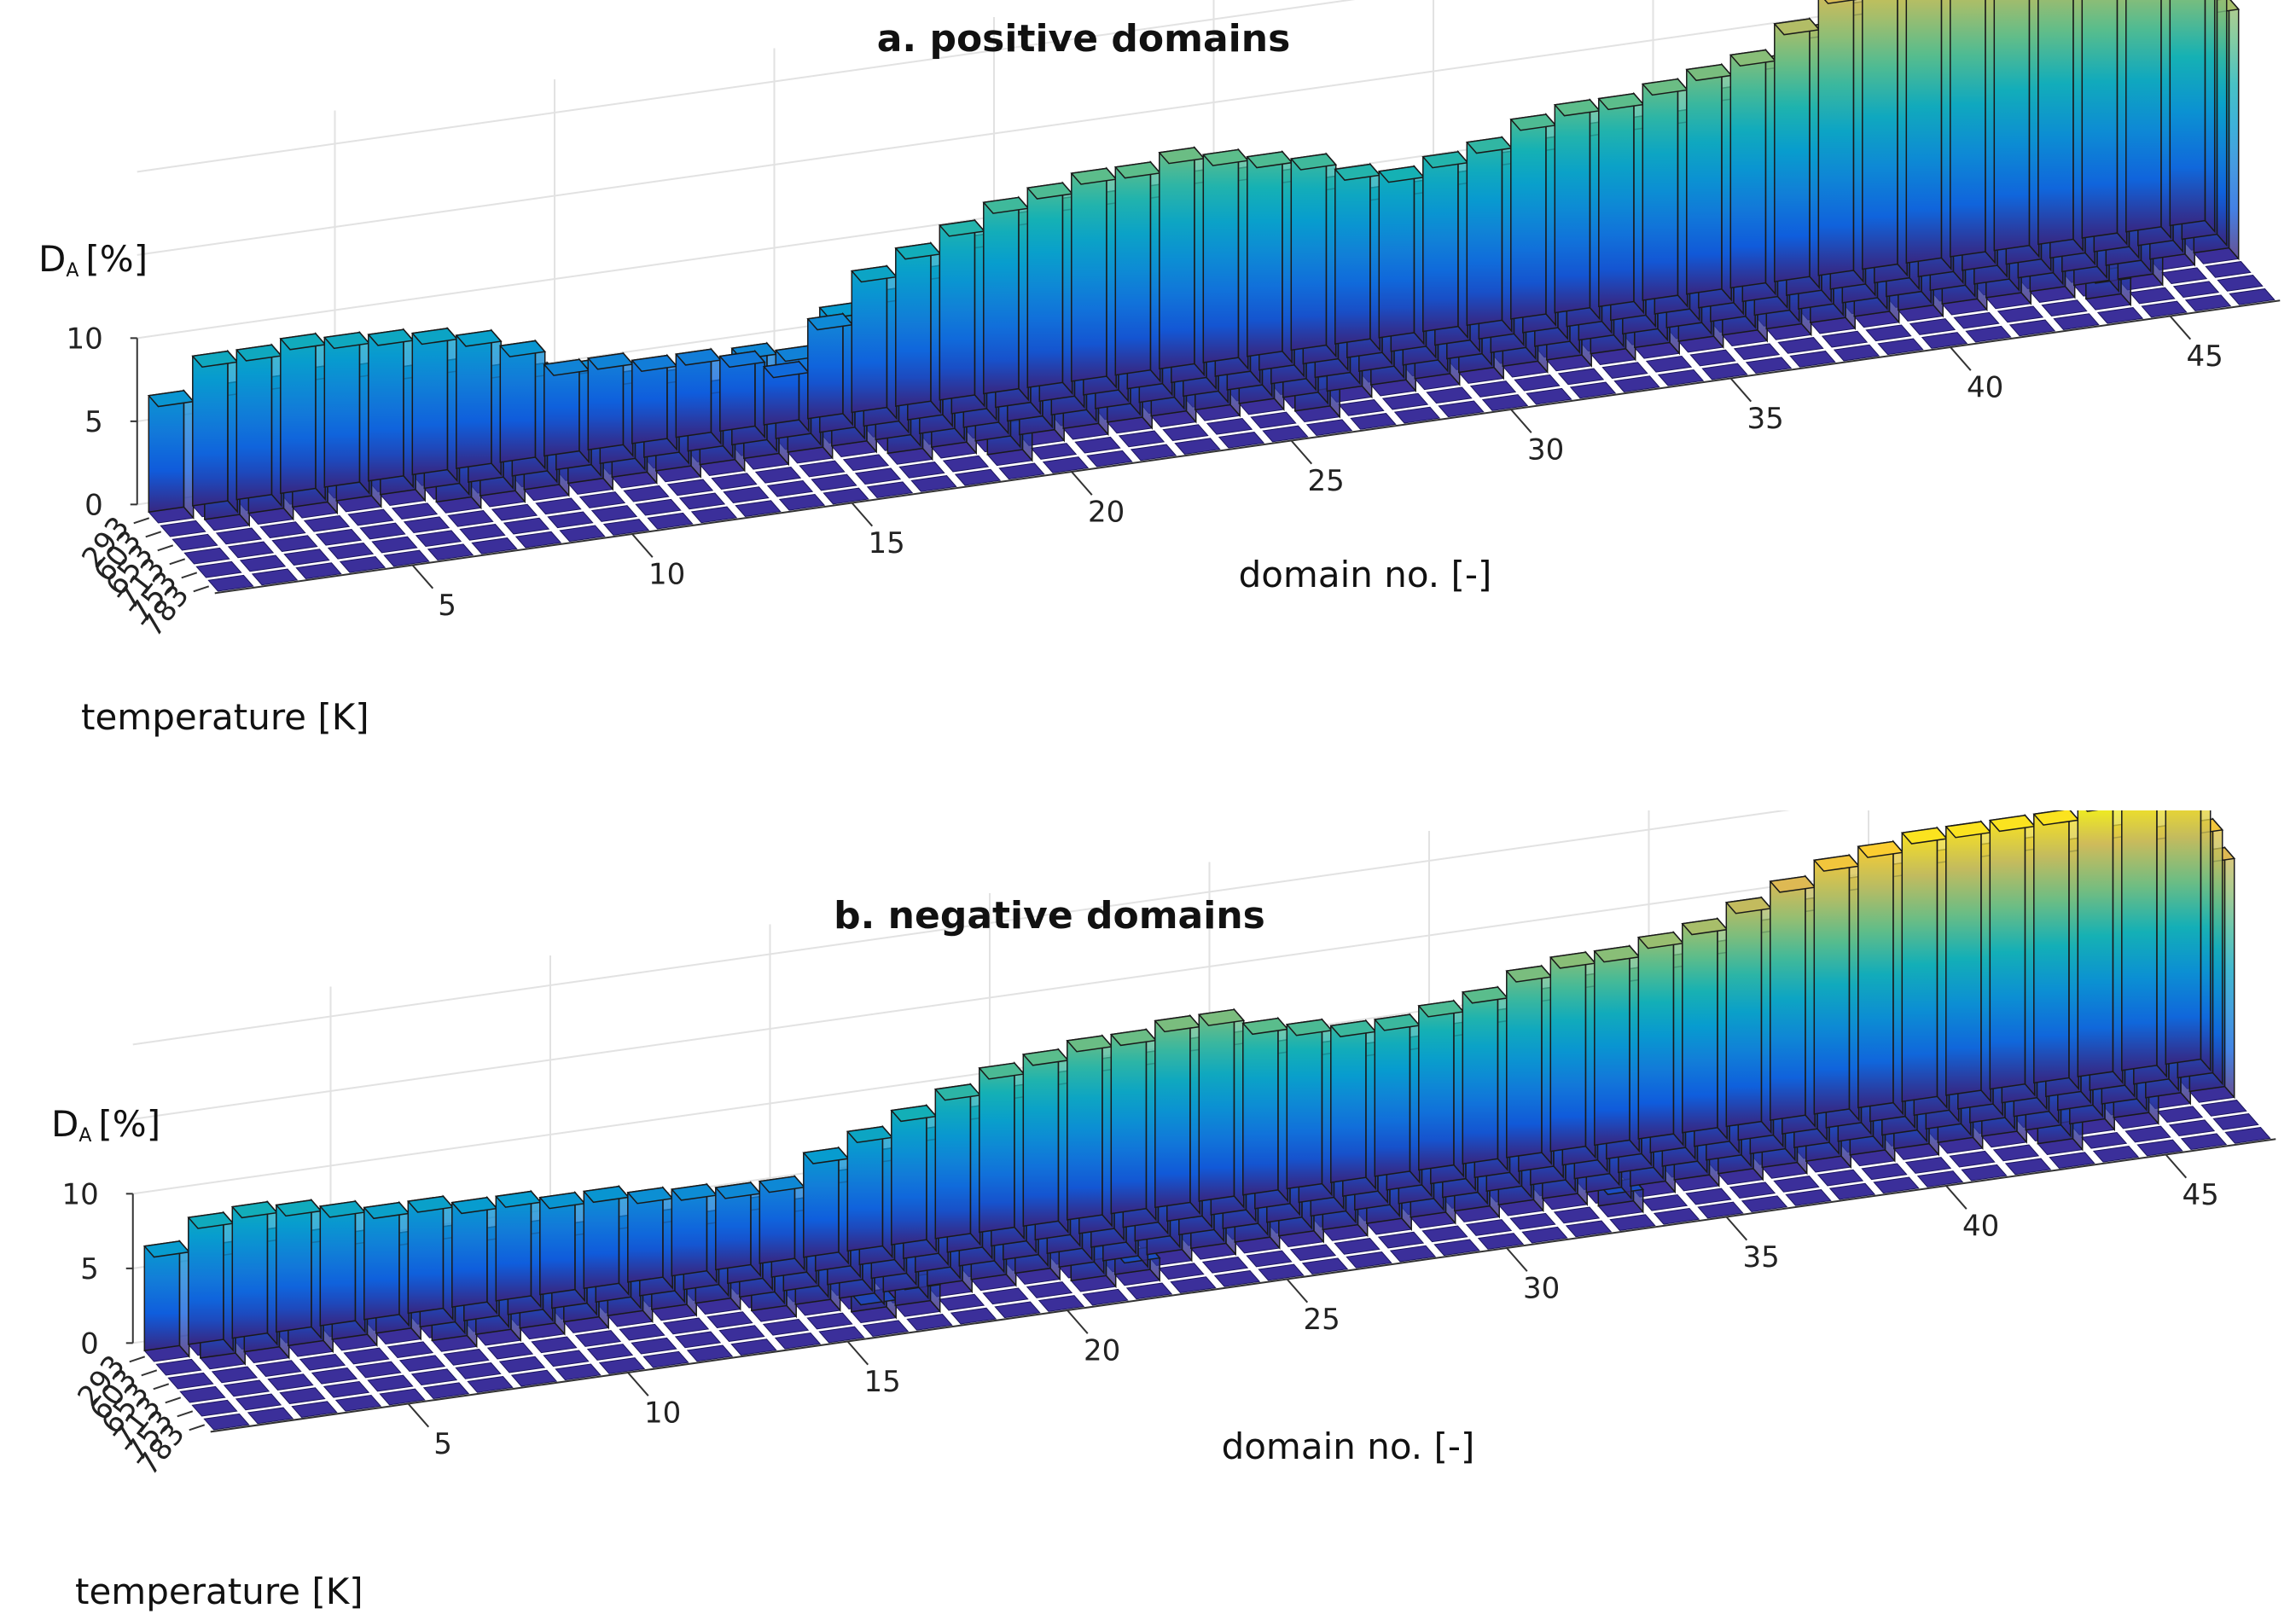  Describe the element at coordinates (79, 1194) in the screenshot. I see `z-tick-label: 10` at that location.